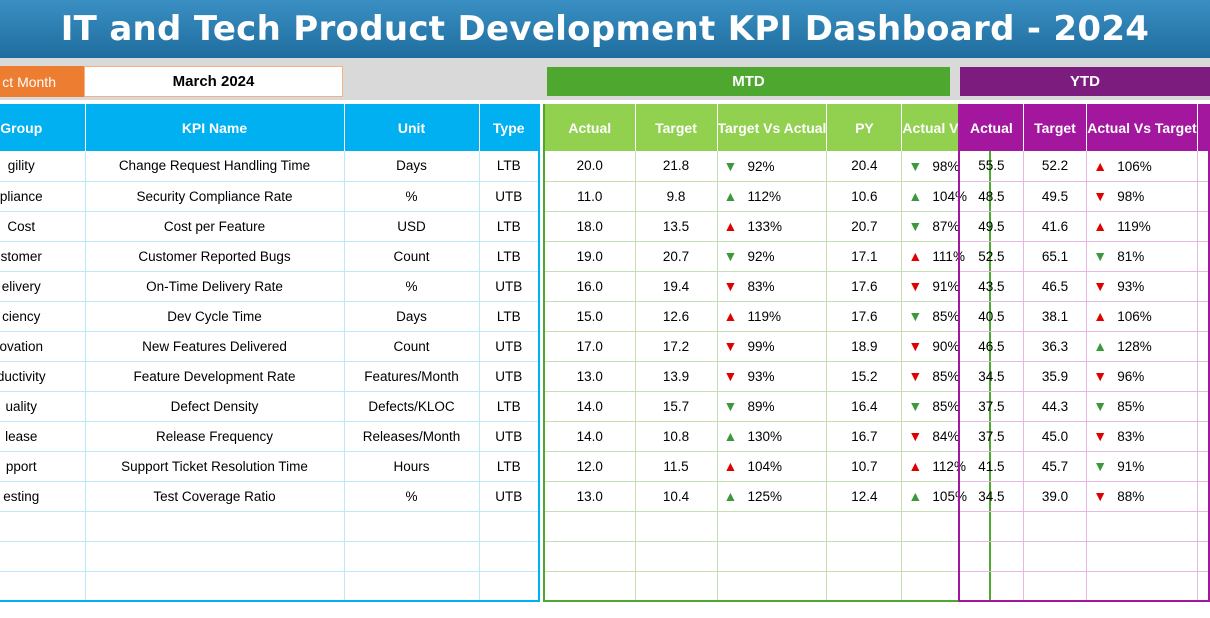  What do you see at coordinates (215, 256) in the screenshot?
I see `kpi-name: Customer Reported Bugs` at bounding box center [215, 256].